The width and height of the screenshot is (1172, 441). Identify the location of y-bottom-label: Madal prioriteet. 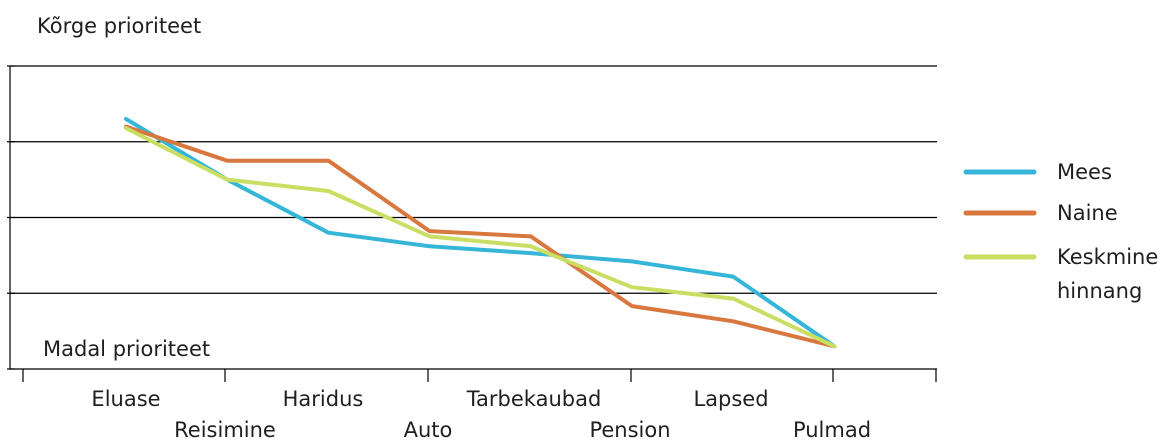
(126, 349).